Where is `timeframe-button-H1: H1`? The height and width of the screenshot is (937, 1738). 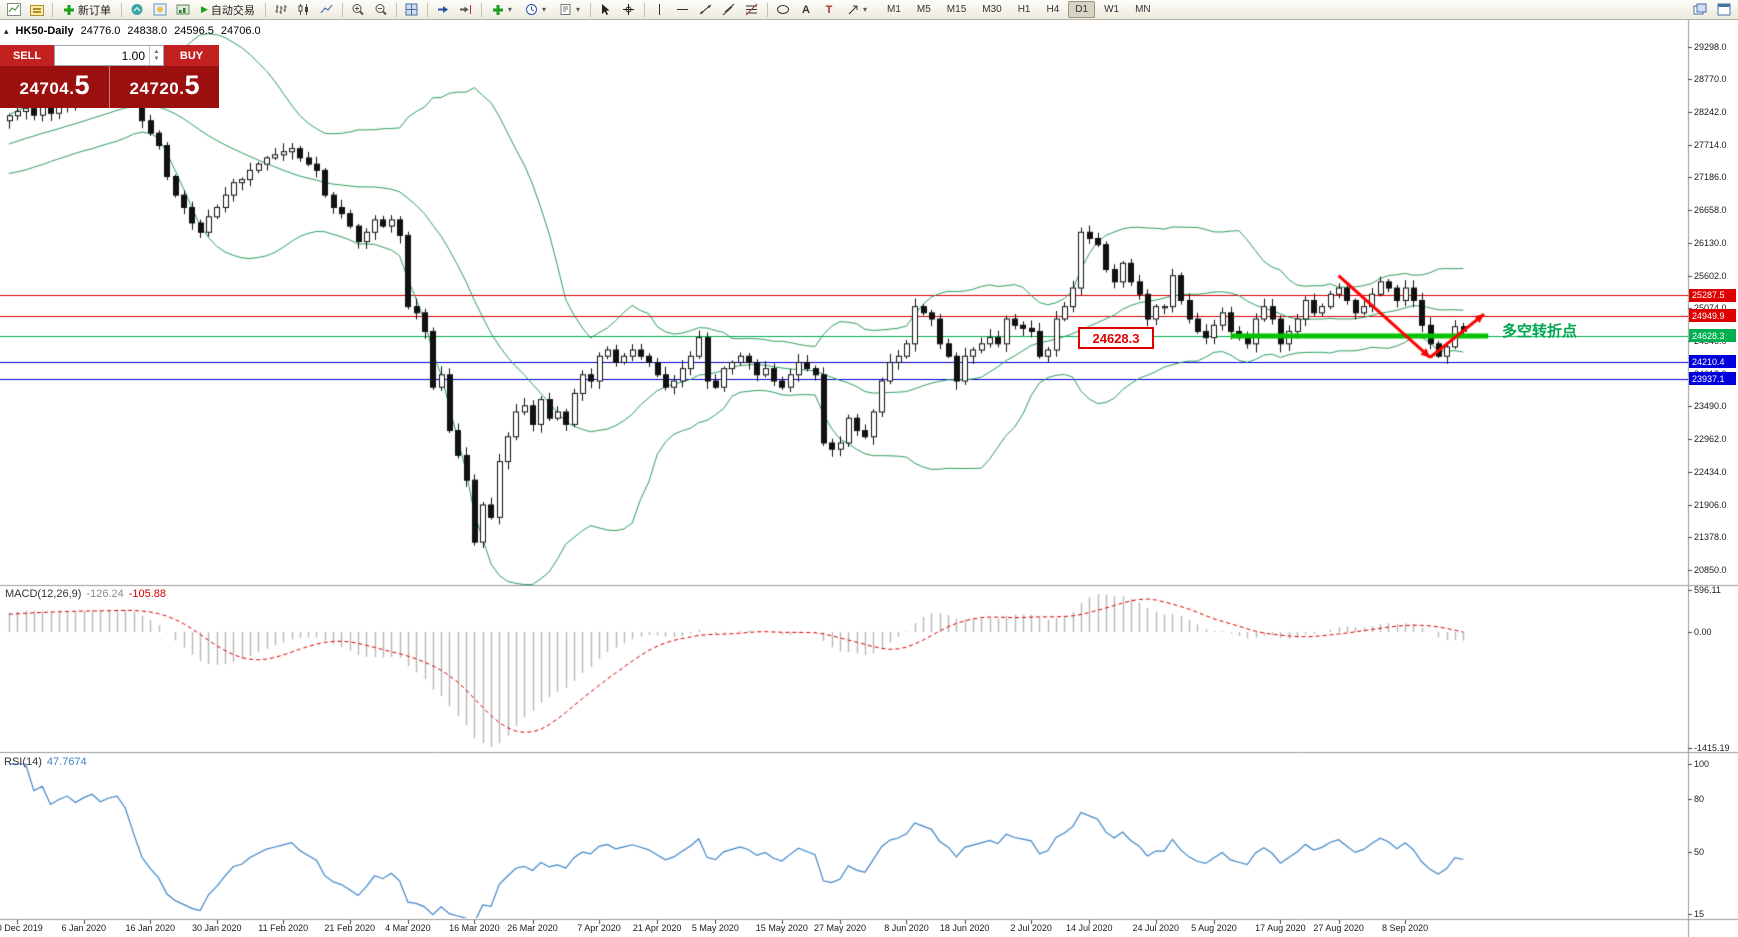
timeframe-button-H1: H1 is located at coordinates (1024, 9).